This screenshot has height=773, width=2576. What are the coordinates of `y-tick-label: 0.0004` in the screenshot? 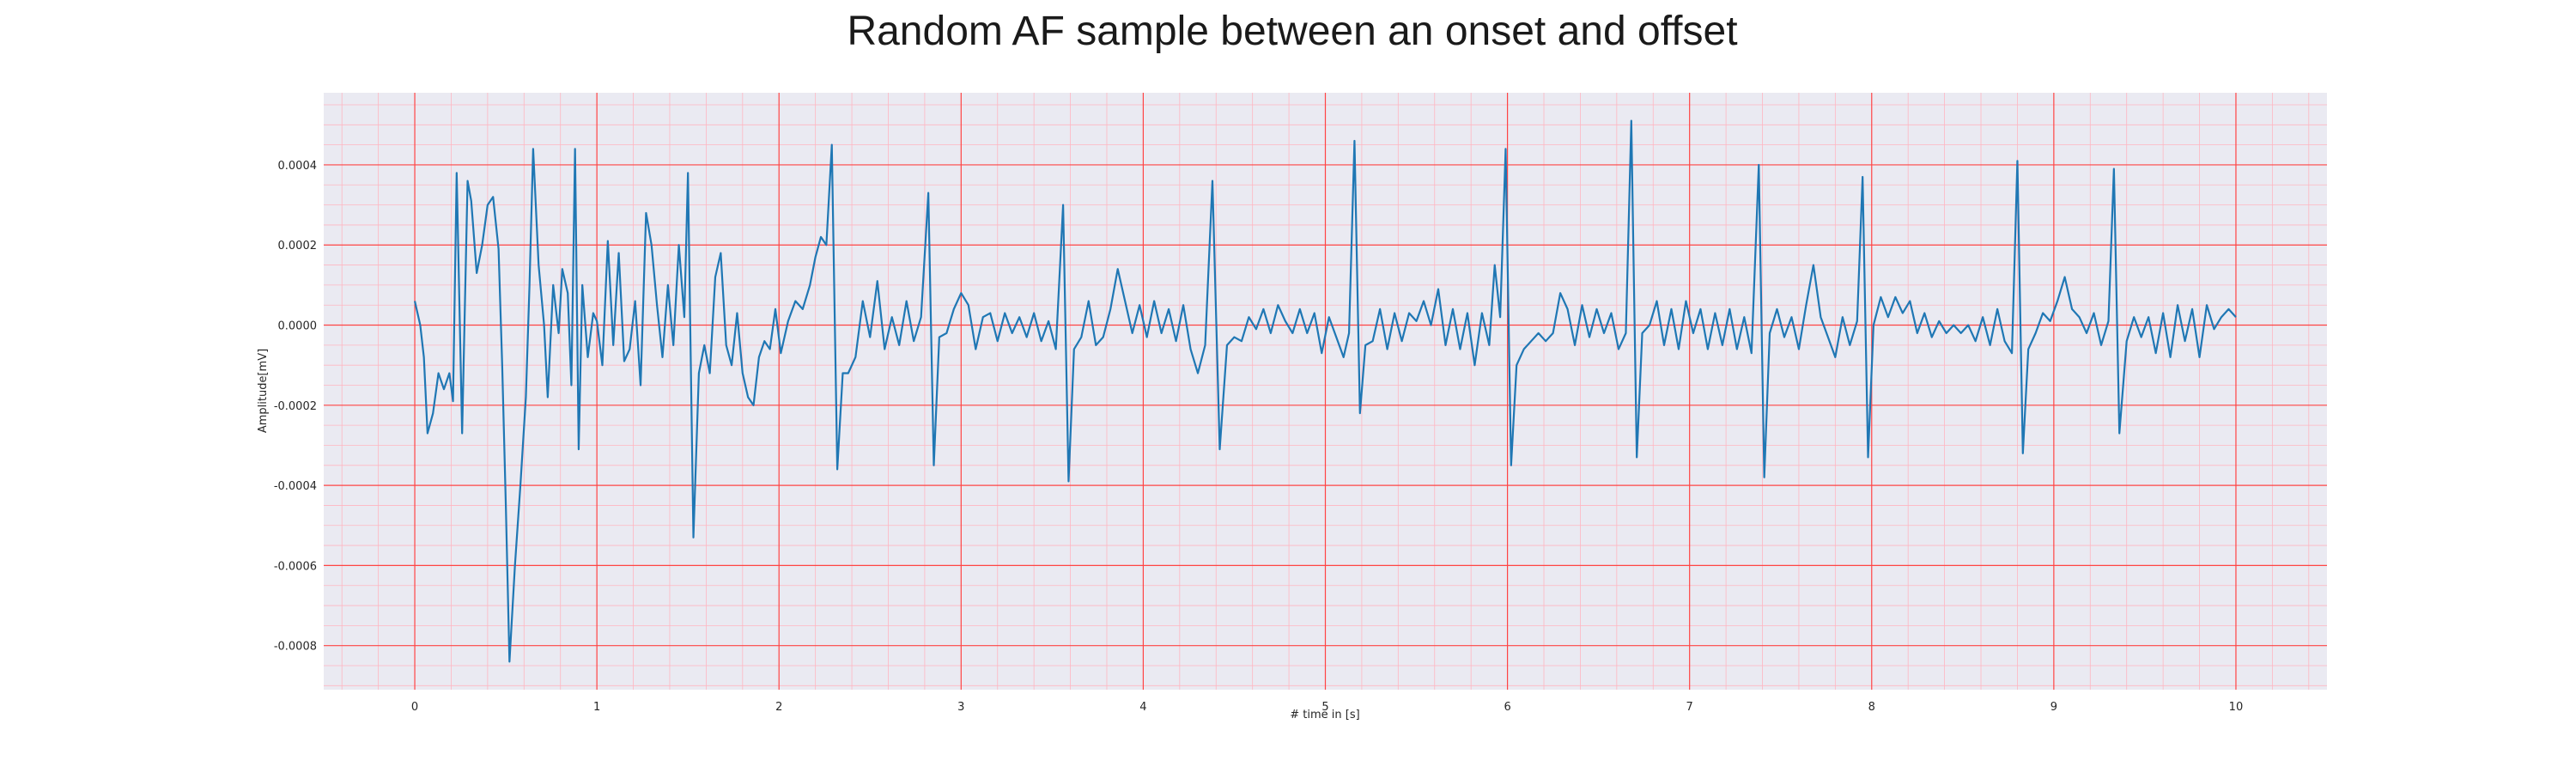 It's located at (298, 166).